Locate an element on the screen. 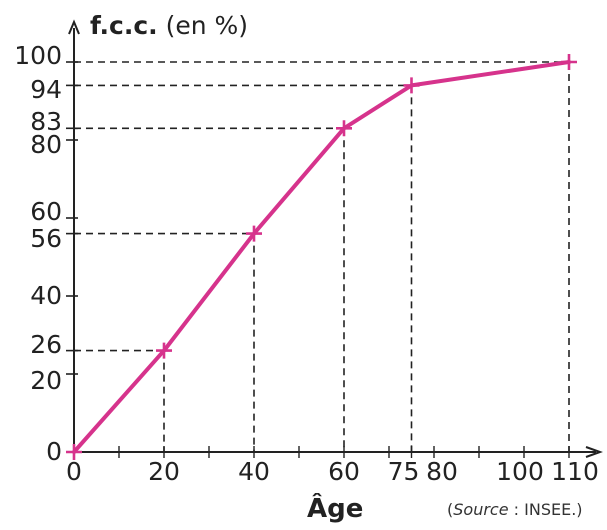 The height and width of the screenshot is (530, 607). source-label: Source is located at coordinates (481, 509).